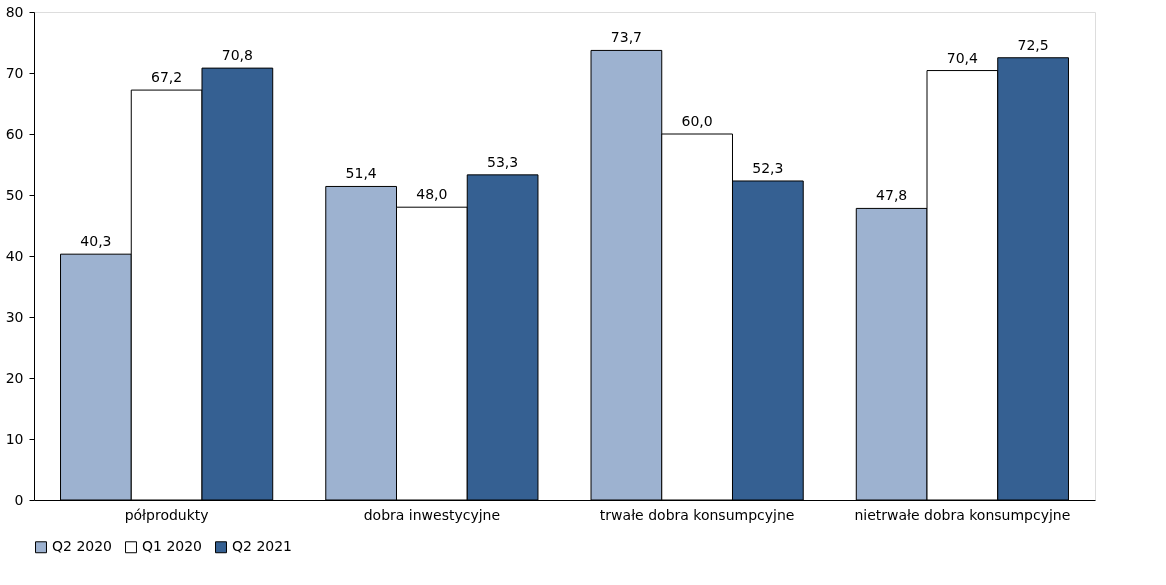 Image resolution: width=1166 pixels, height=585 pixels. What do you see at coordinates (166, 514) in the screenshot?
I see `x-tick-label: półprodukty` at bounding box center [166, 514].